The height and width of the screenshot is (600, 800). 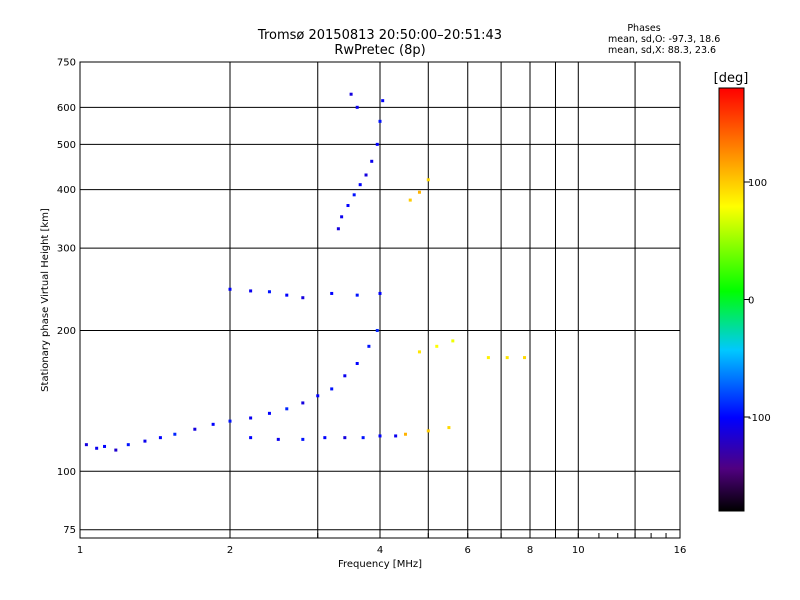 What do you see at coordinates (230, 550) in the screenshot?
I see `x-tick-label: 2` at bounding box center [230, 550].